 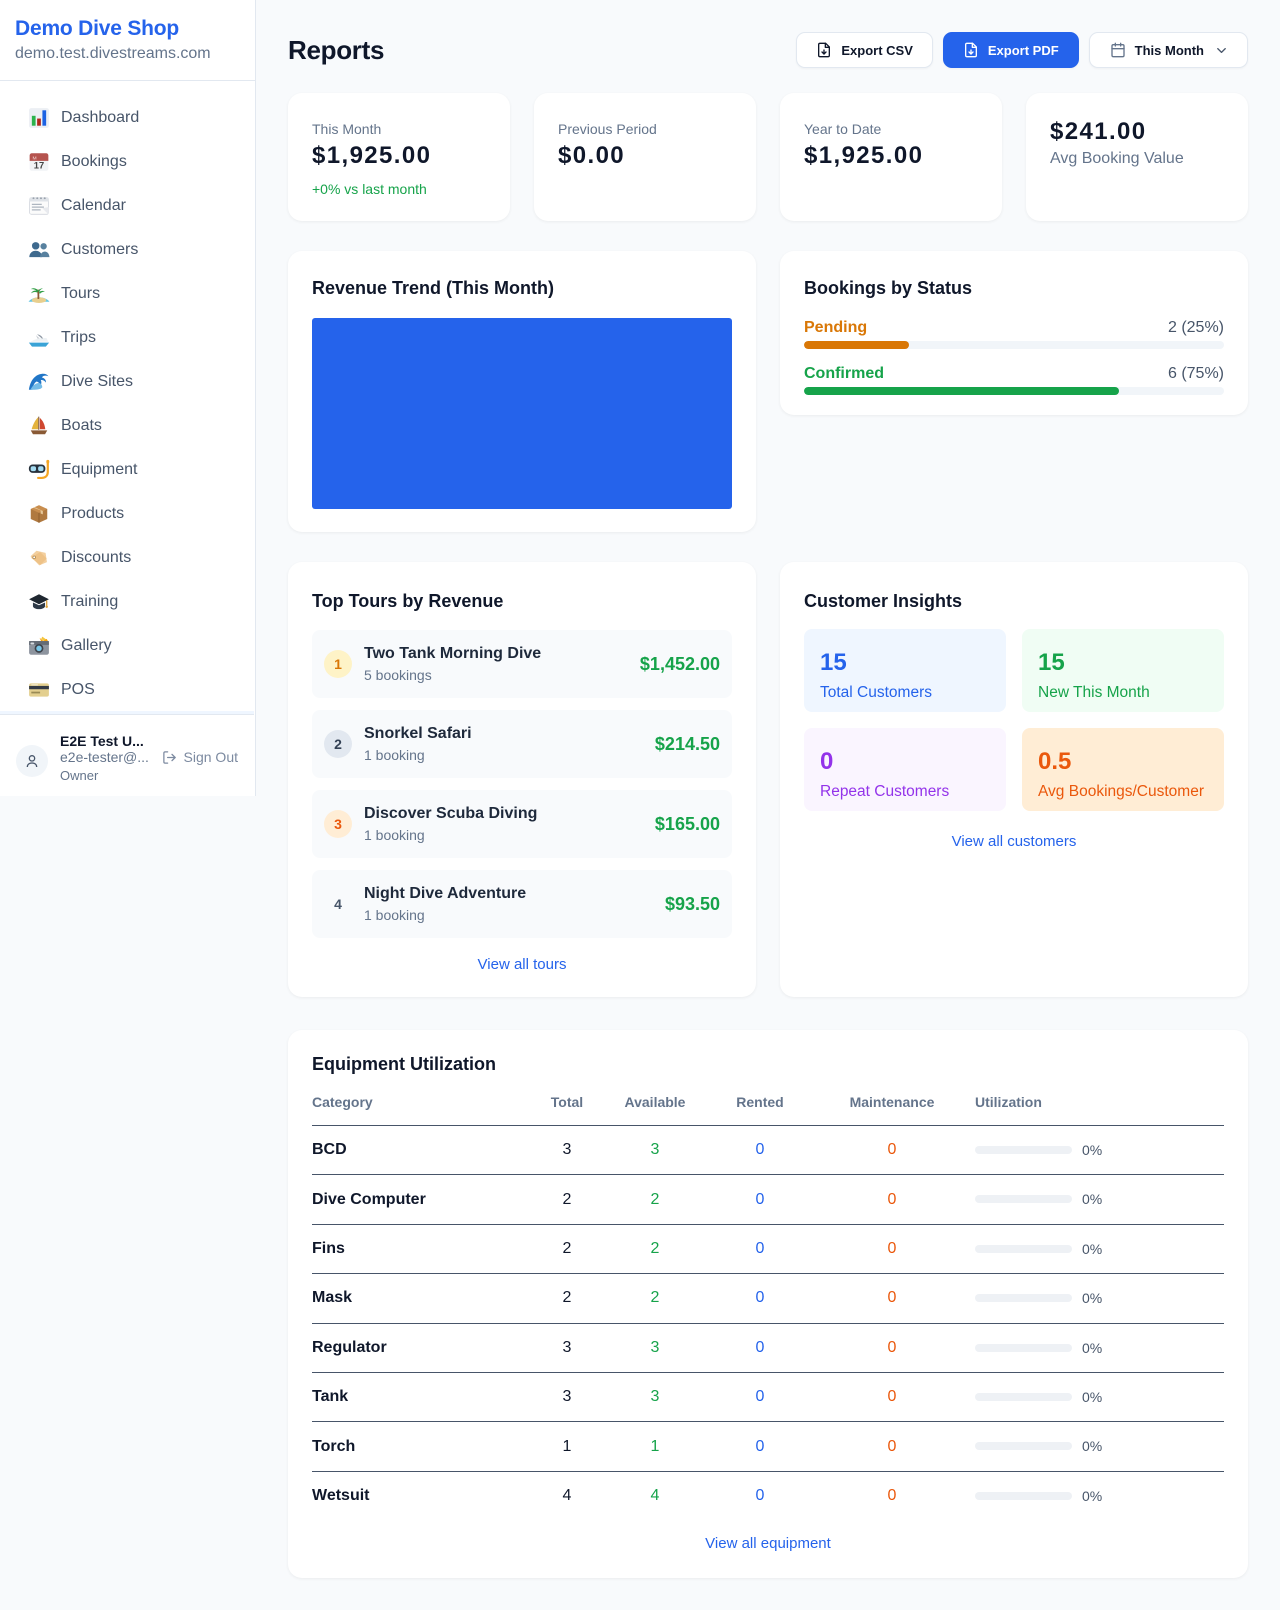 I want to click on svg-text: 17, so click(x=39, y=166).